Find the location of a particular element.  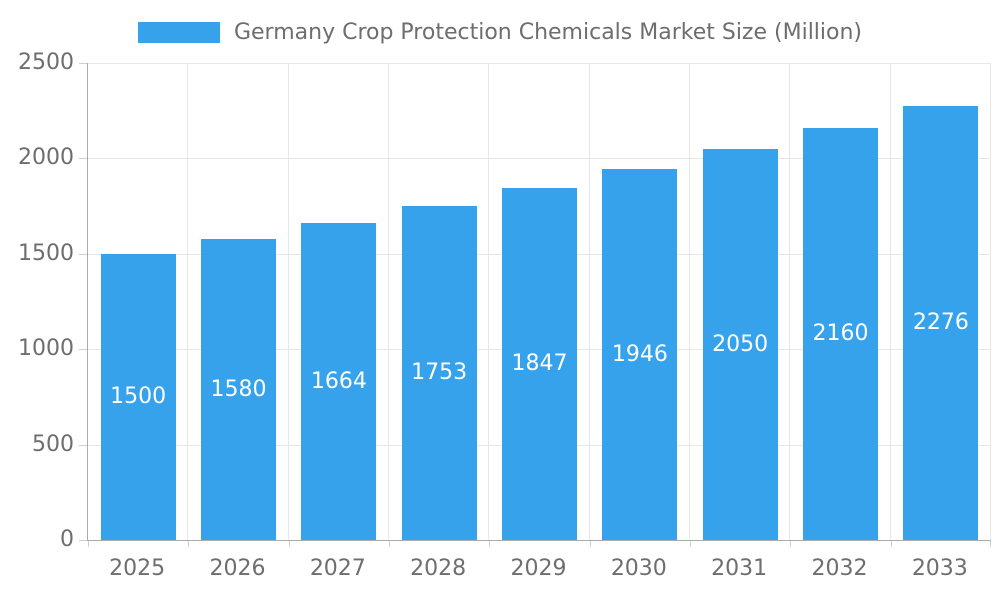

x-tick-label: 2026 is located at coordinates (237, 568).